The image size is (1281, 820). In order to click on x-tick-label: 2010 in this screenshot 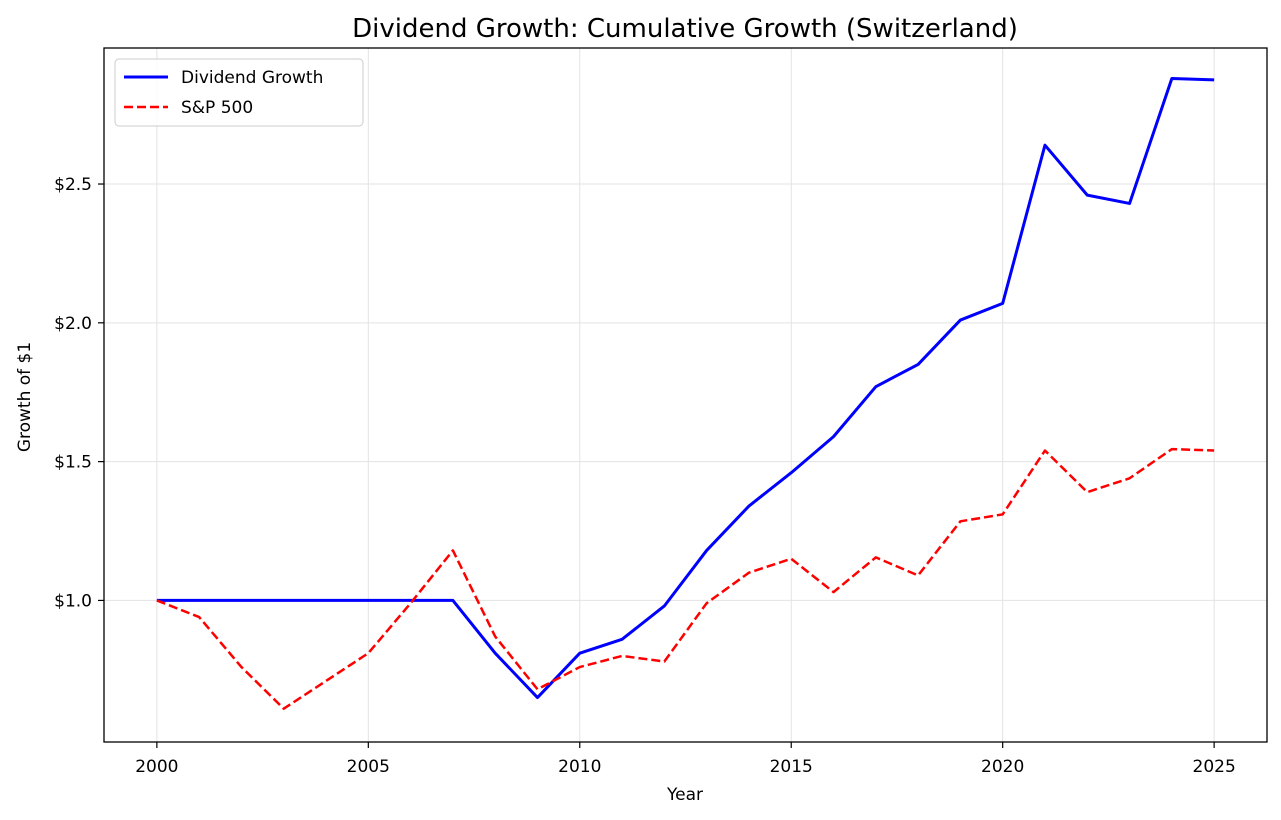, I will do `click(579, 767)`.